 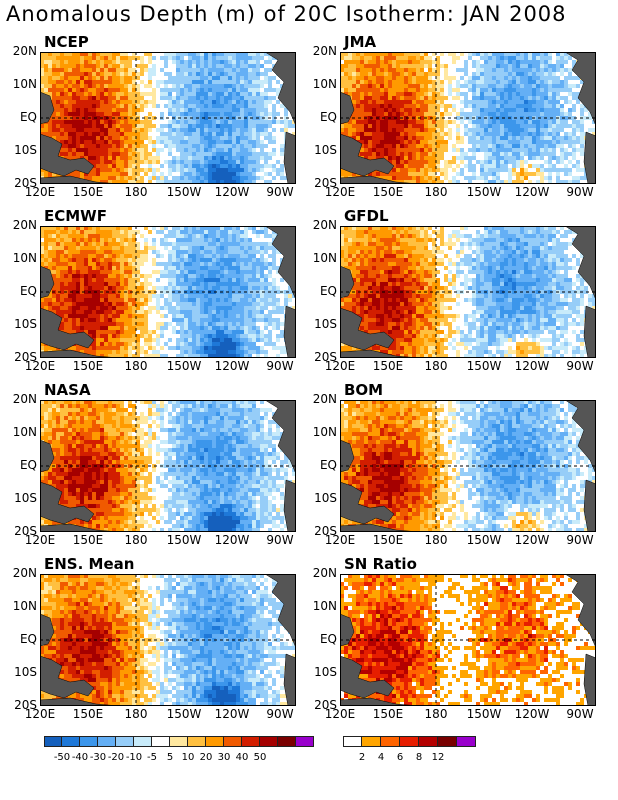 I want to click on panel-ncep-map, so click(x=168, y=118).